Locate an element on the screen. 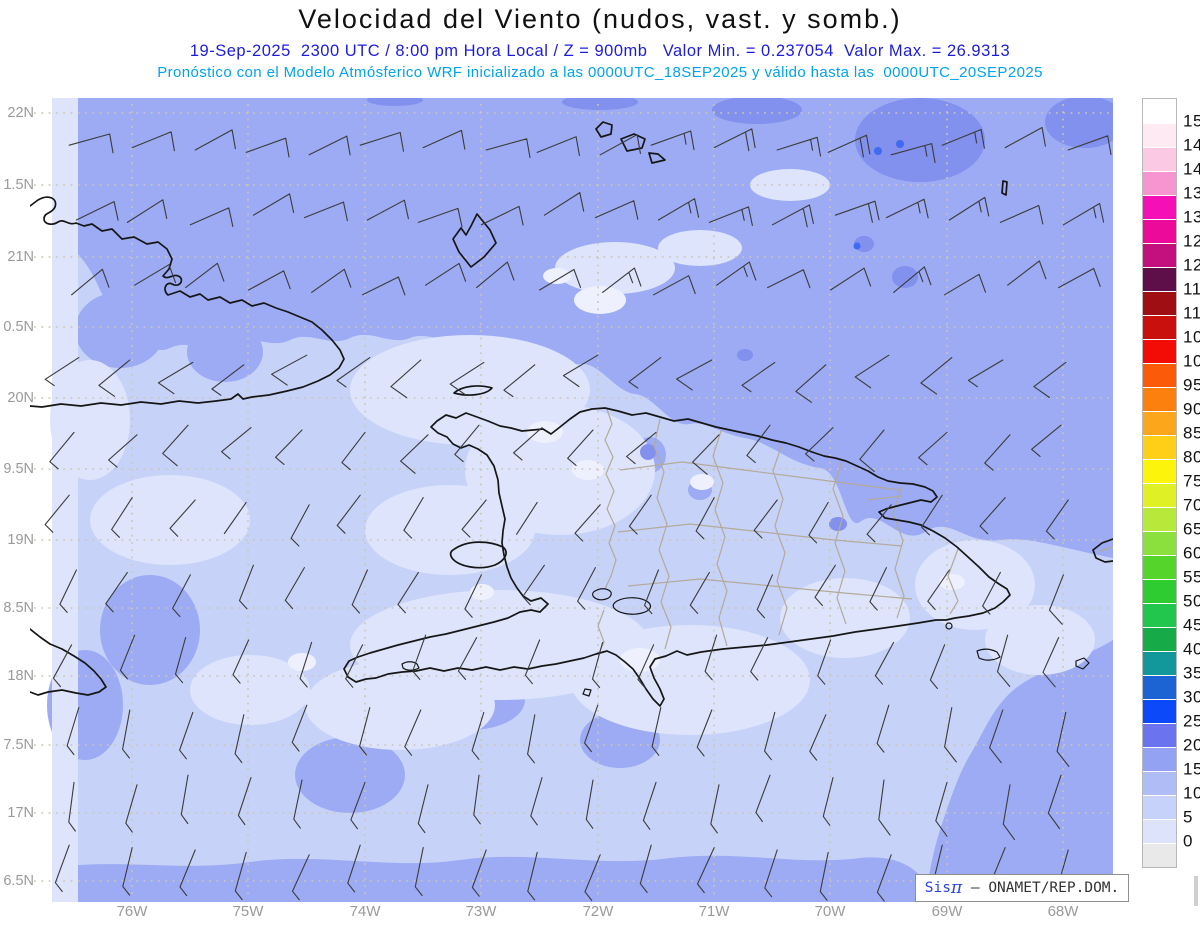  lat-tick-label: 21N is located at coordinates (20, 257).